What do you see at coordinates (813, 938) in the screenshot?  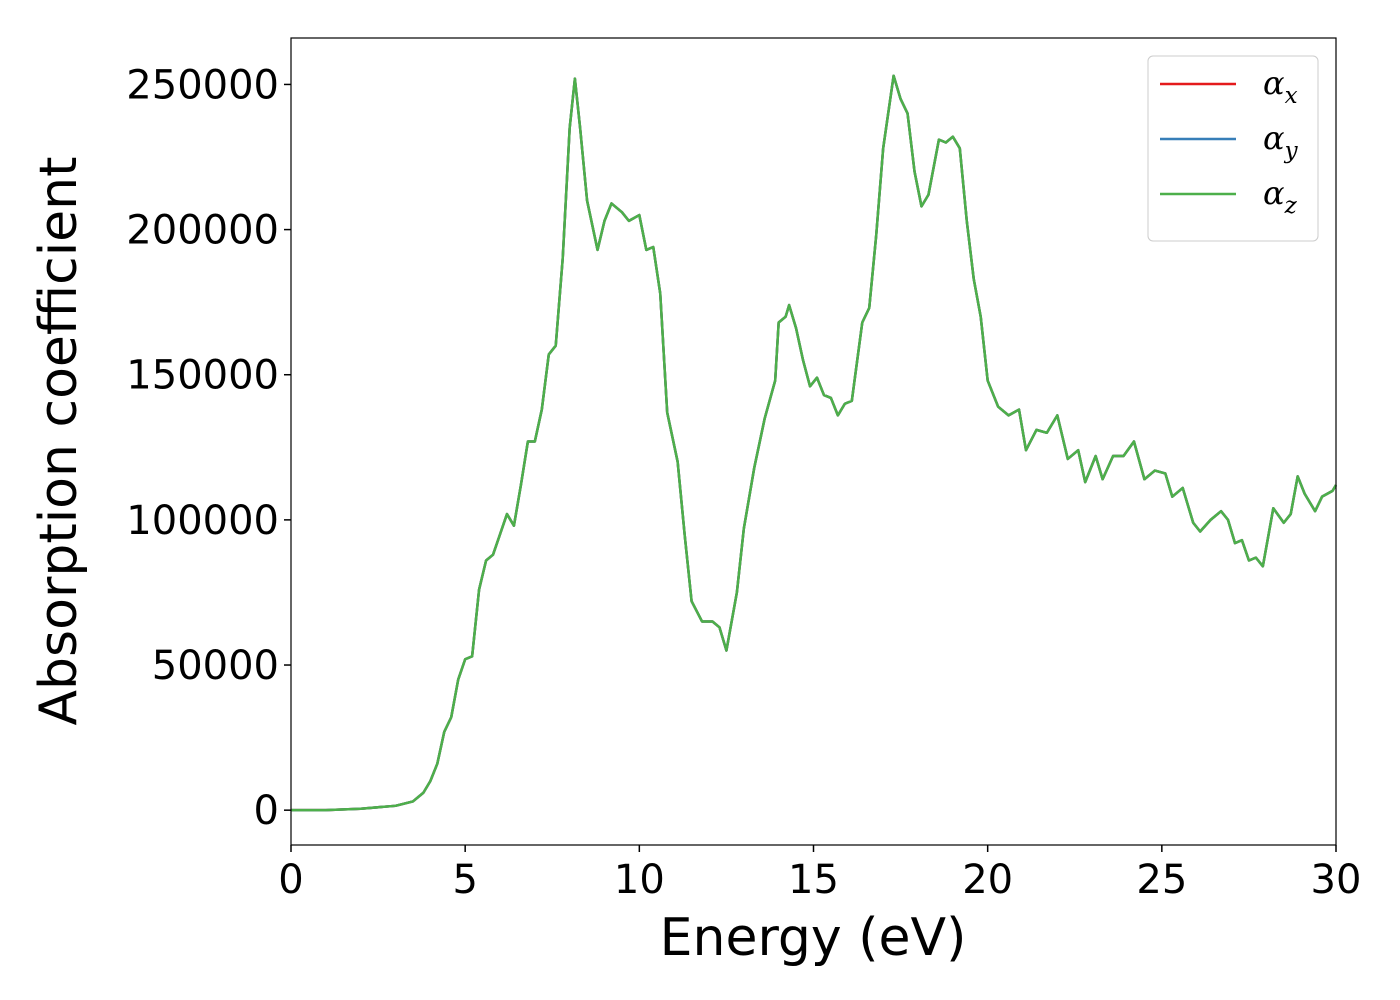 I see `x-axis-label: Energy (eV)` at bounding box center [813, 938].